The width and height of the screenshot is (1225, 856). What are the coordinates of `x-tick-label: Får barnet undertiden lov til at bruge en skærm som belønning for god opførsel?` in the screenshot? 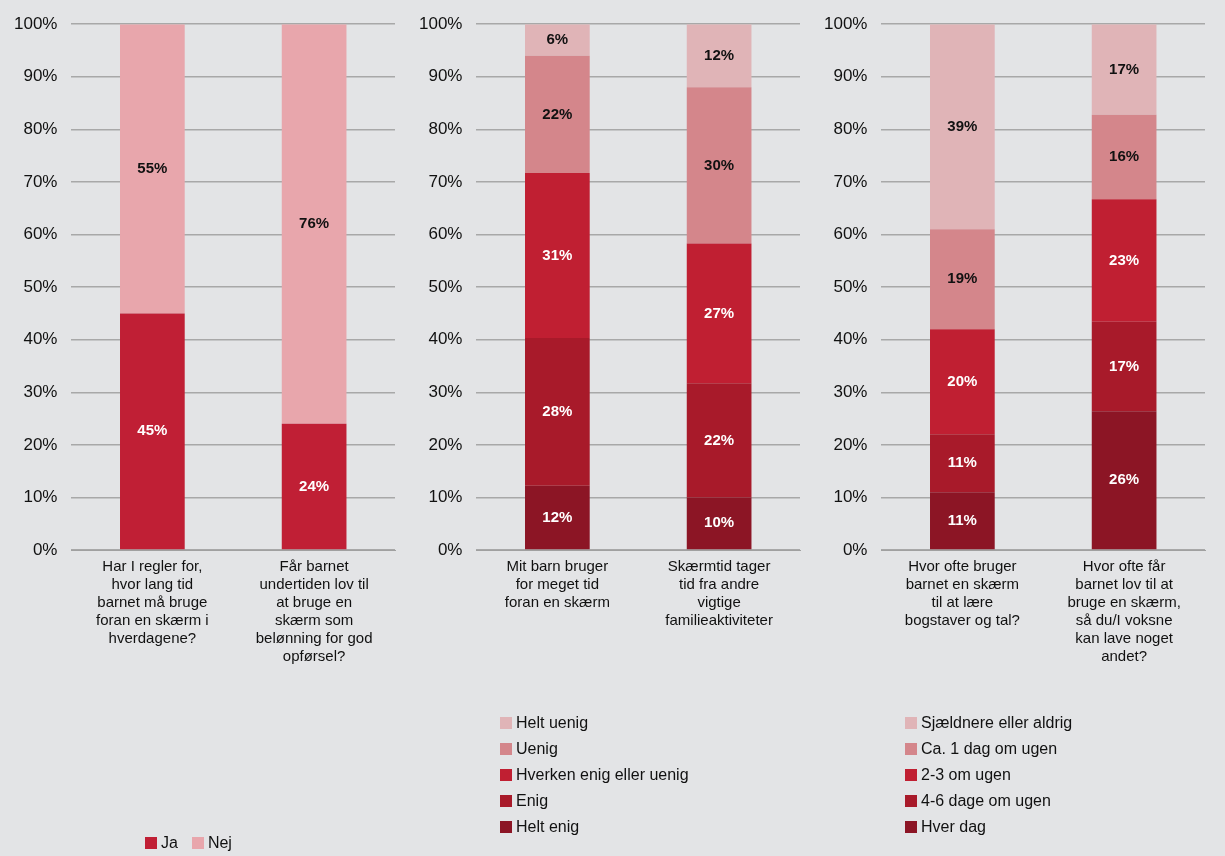 It's located at (314, 611).